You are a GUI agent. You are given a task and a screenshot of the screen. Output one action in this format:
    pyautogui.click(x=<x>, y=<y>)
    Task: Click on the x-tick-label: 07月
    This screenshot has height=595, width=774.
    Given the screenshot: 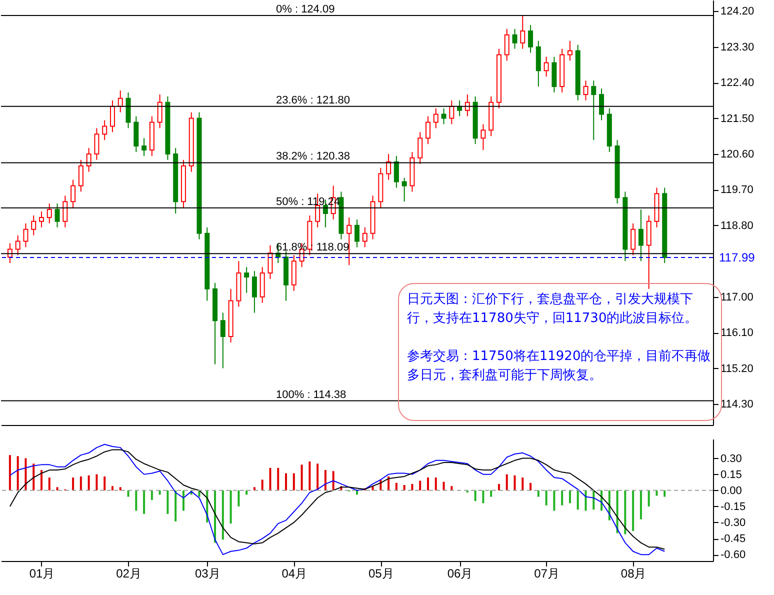 What is the action you would take?
    pyautogui.click(x=547, y=573)
    